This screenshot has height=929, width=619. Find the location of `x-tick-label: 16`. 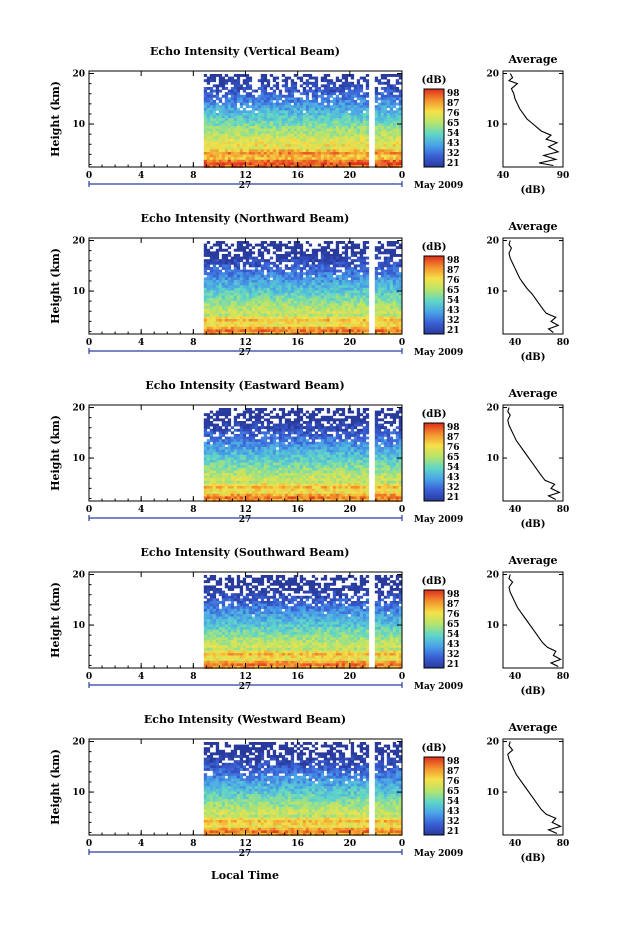

x-tick-label: 16 is located at coordinates (297, 176).